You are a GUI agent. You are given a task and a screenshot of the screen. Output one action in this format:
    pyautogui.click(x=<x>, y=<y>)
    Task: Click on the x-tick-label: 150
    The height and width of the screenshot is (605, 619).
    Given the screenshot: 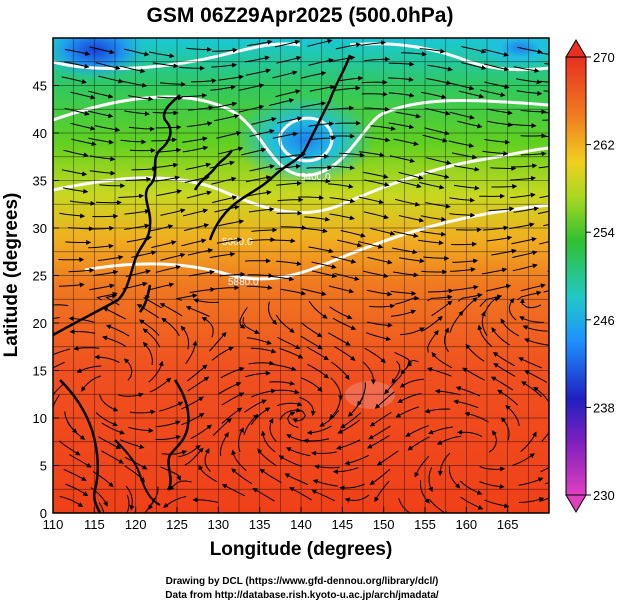 What is the action you would take?
    pyautogui.click(x=384, y=524)
    